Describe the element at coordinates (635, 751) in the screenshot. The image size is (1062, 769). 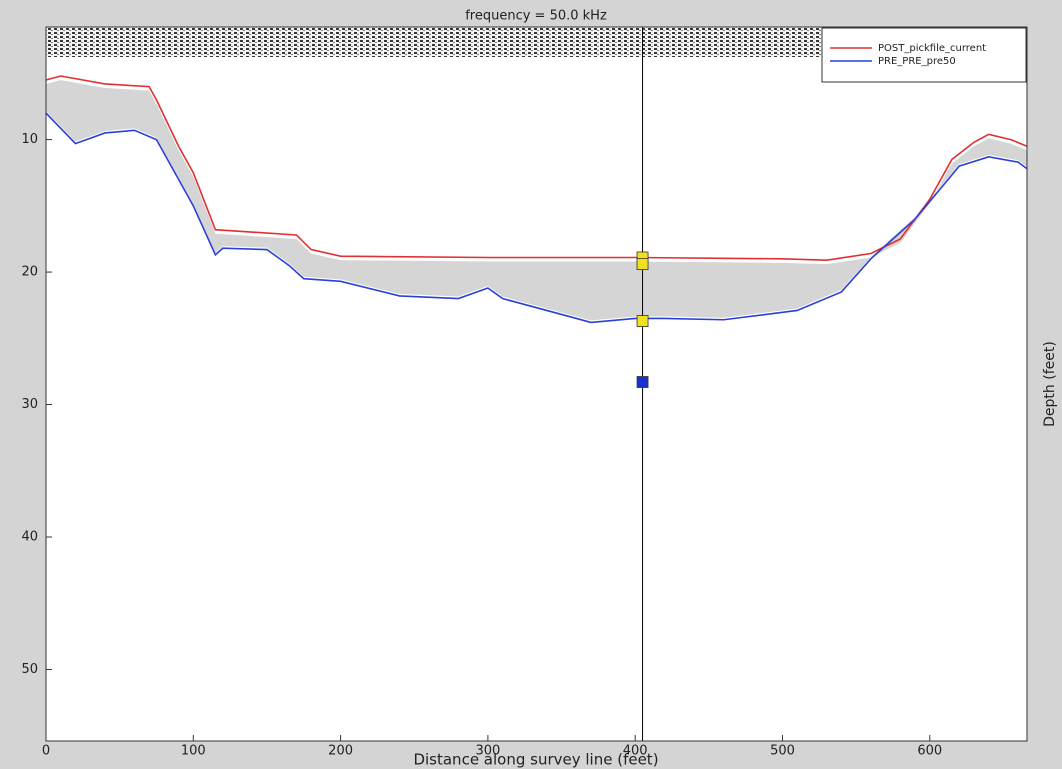
I see `x-tick-label: 400` at that location.